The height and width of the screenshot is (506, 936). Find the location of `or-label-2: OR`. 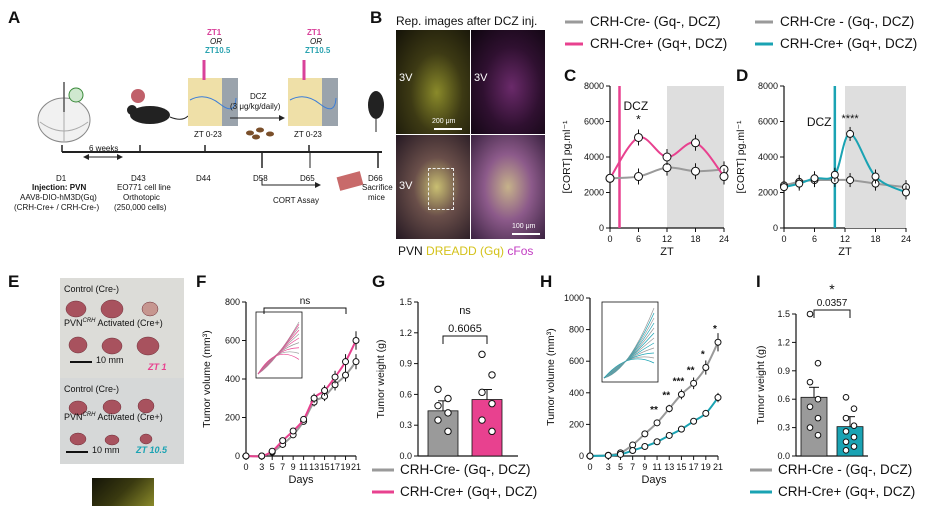

or-label-2: OR is located at coordinates (316, 41).